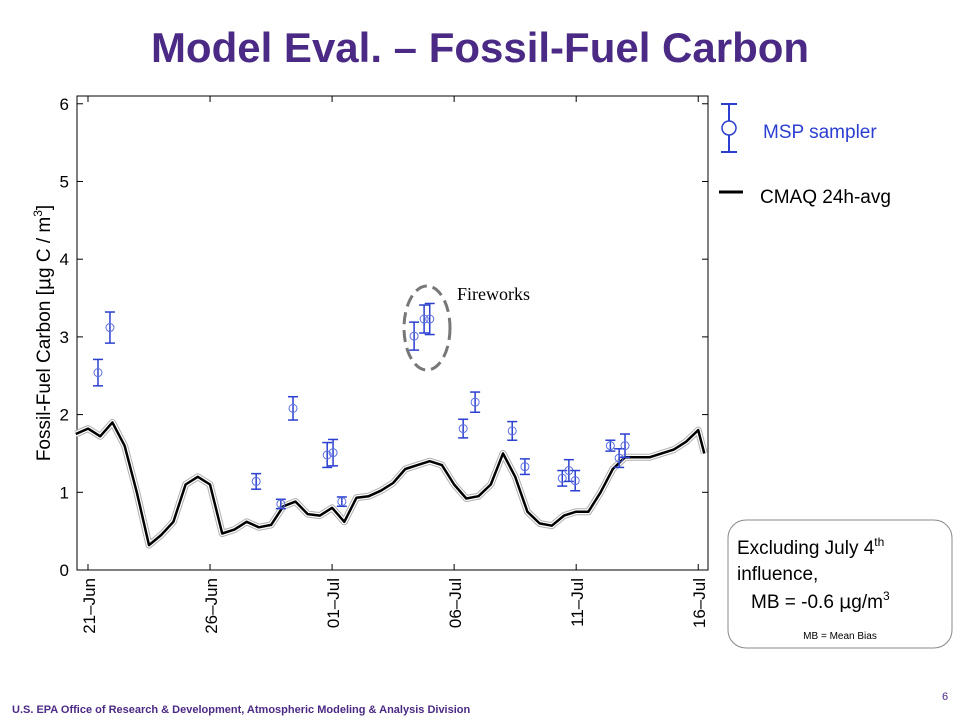 The width and height of the screenshot is (960, 725). Describe the element at coordinates (211, 606) in the screenshot. I see `x-tick-label: 26–Jun` at that location.